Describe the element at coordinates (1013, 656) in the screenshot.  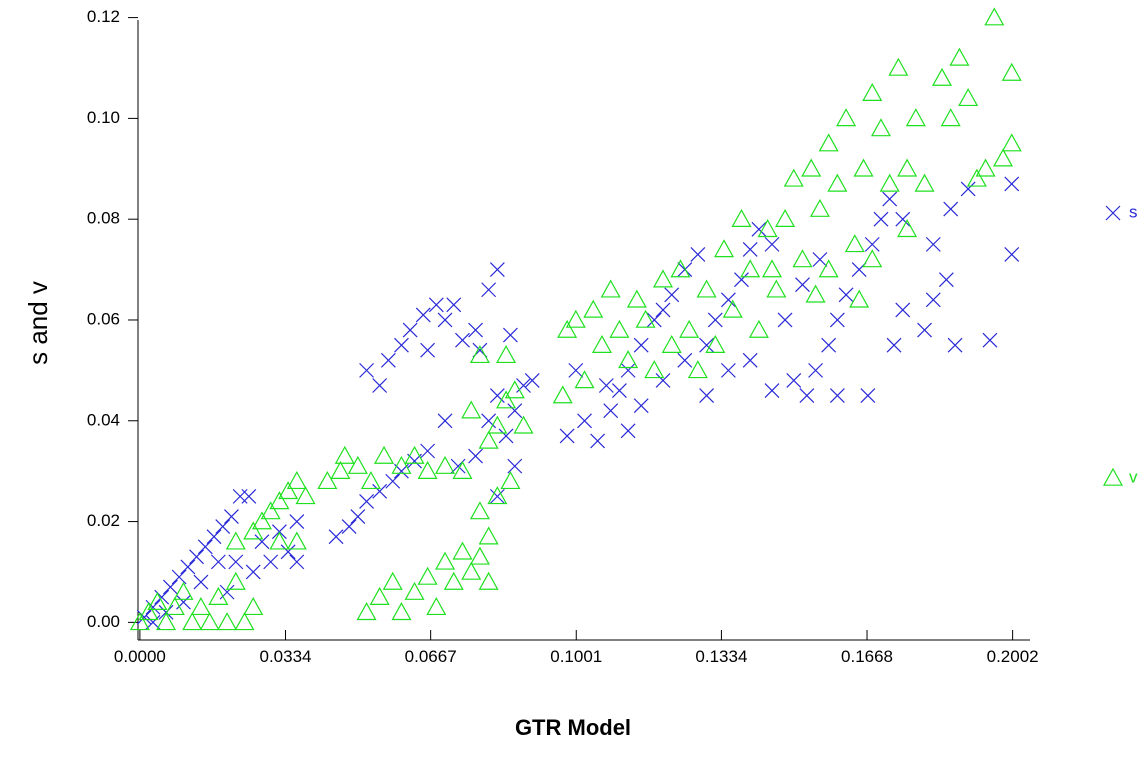
I see `x-tick-label: 0.2002` at that location.